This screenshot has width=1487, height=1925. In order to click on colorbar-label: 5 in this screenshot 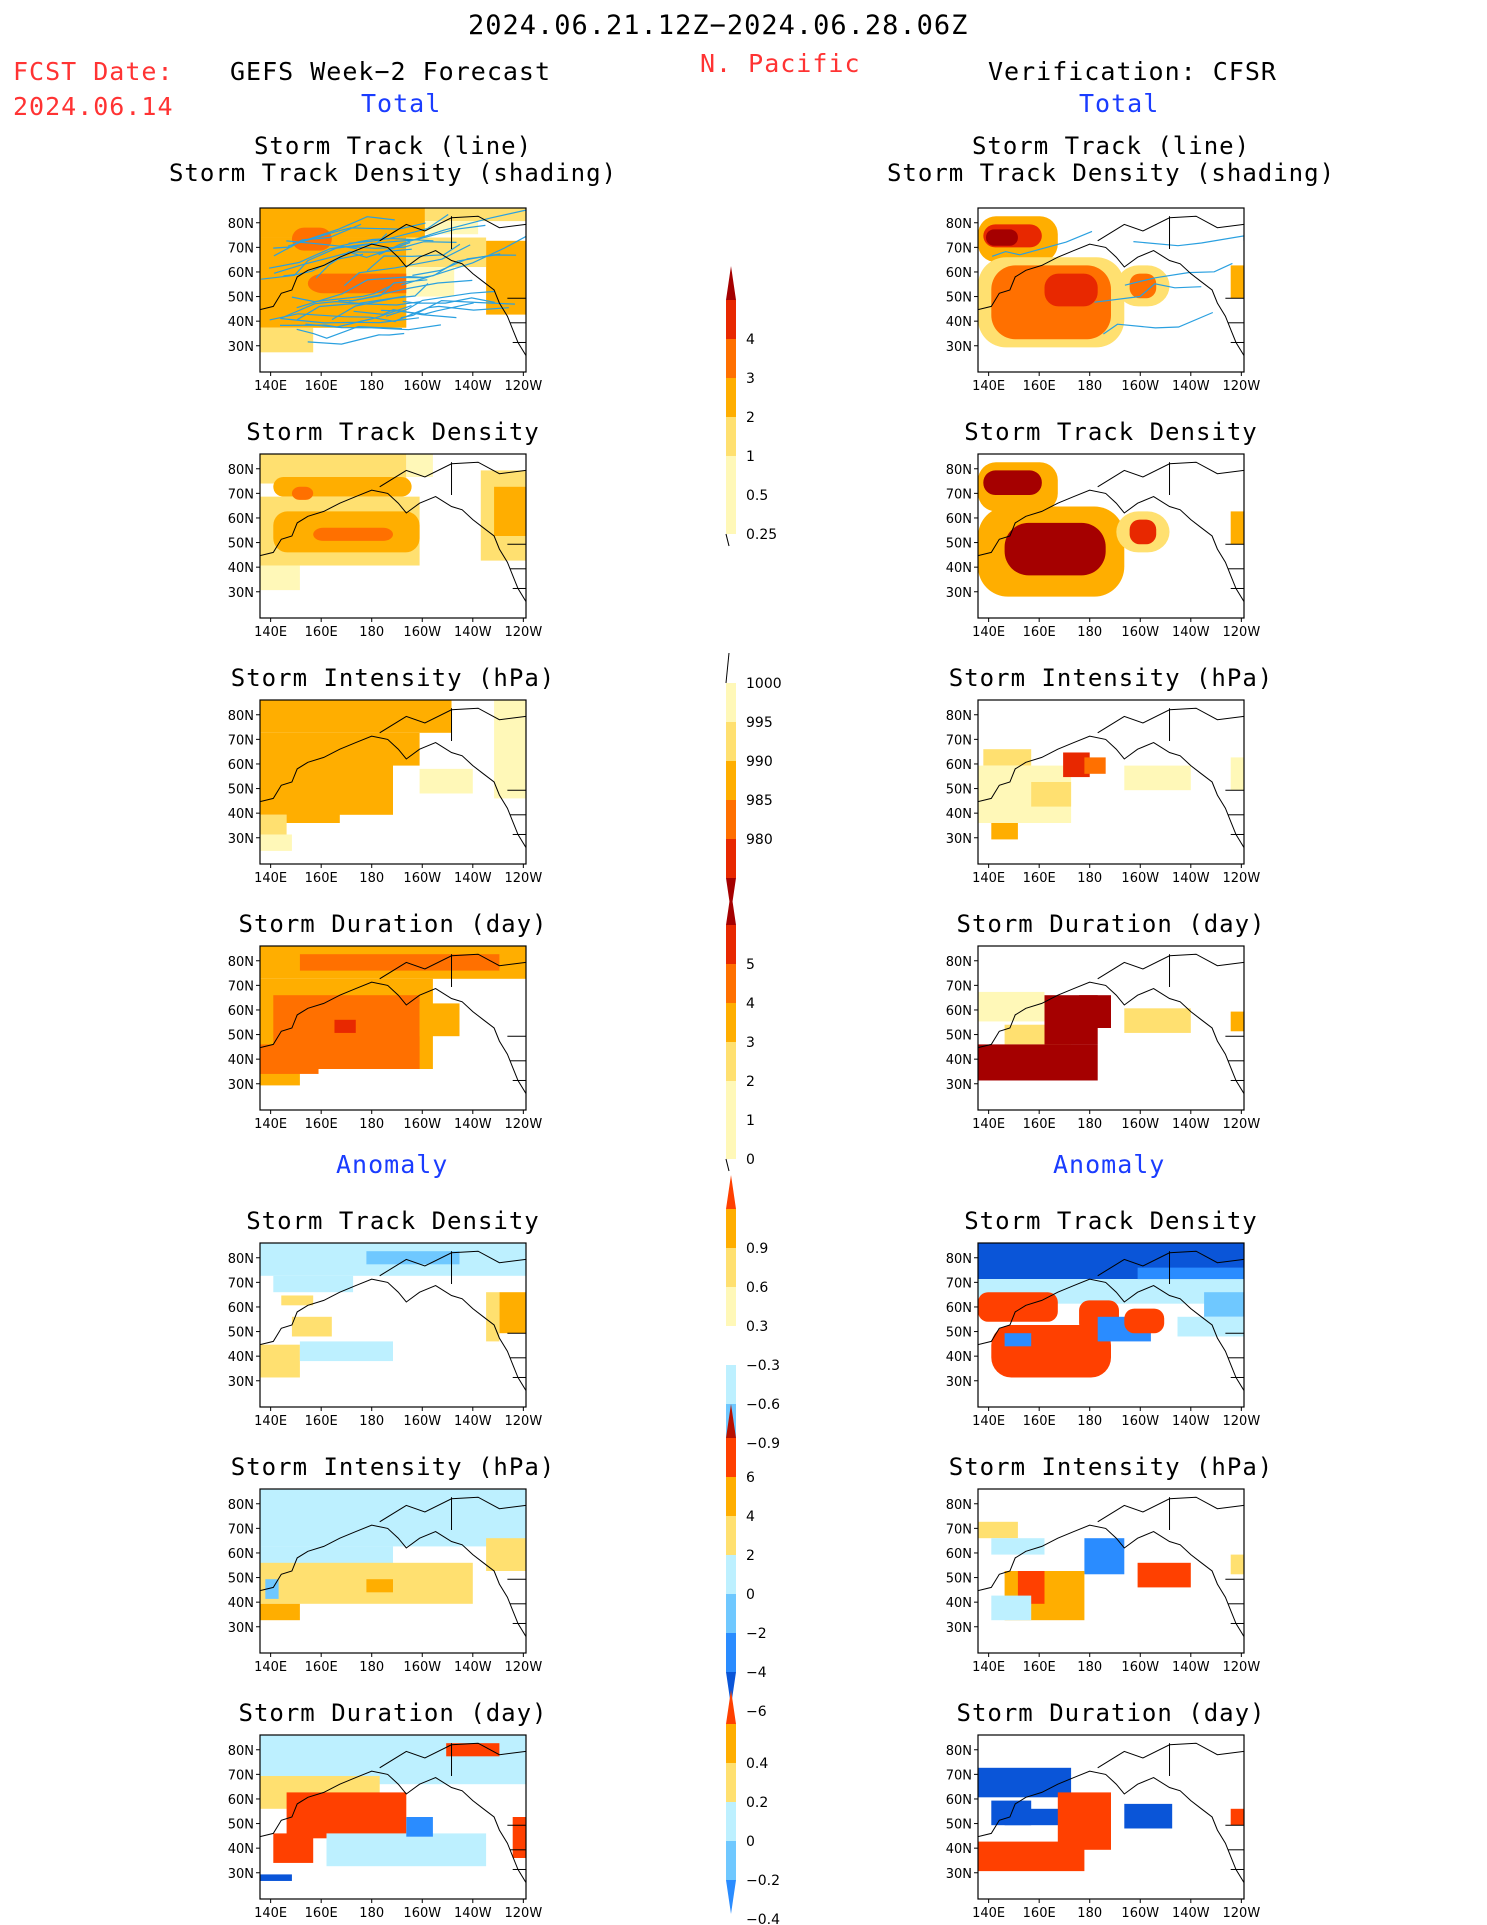, I will do `click(750, 965)`.